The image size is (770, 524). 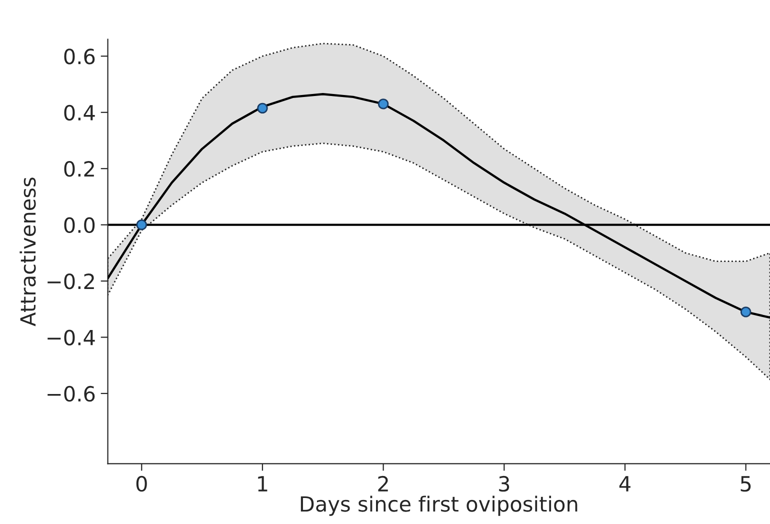 I want to click on y-tick-label: 0.4, so click(x=79, y=112).